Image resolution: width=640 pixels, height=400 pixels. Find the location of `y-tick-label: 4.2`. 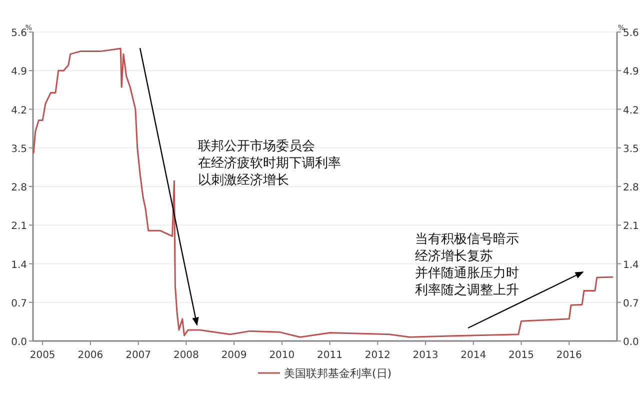

y-tick-label: 4.2 is located at coordinates (19, 110).